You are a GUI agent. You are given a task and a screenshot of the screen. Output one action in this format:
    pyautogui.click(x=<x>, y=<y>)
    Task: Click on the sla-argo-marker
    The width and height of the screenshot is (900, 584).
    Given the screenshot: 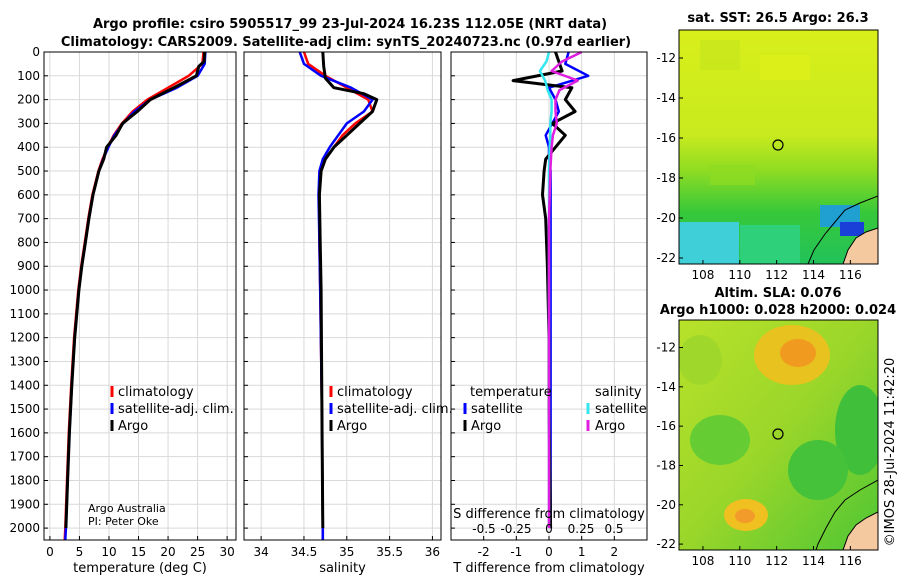 What is the action you would take?
    pyautogui.click(x=778, y=434)
    